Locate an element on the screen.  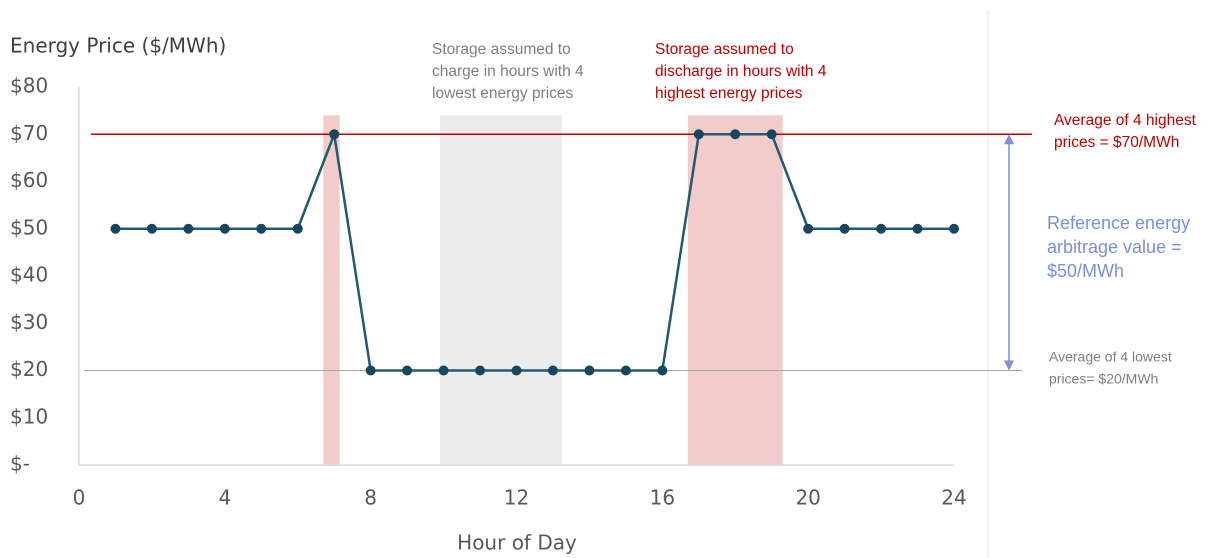
y-axis-title: Energy Price ($/MWh) is located at coordinates (118, 46).